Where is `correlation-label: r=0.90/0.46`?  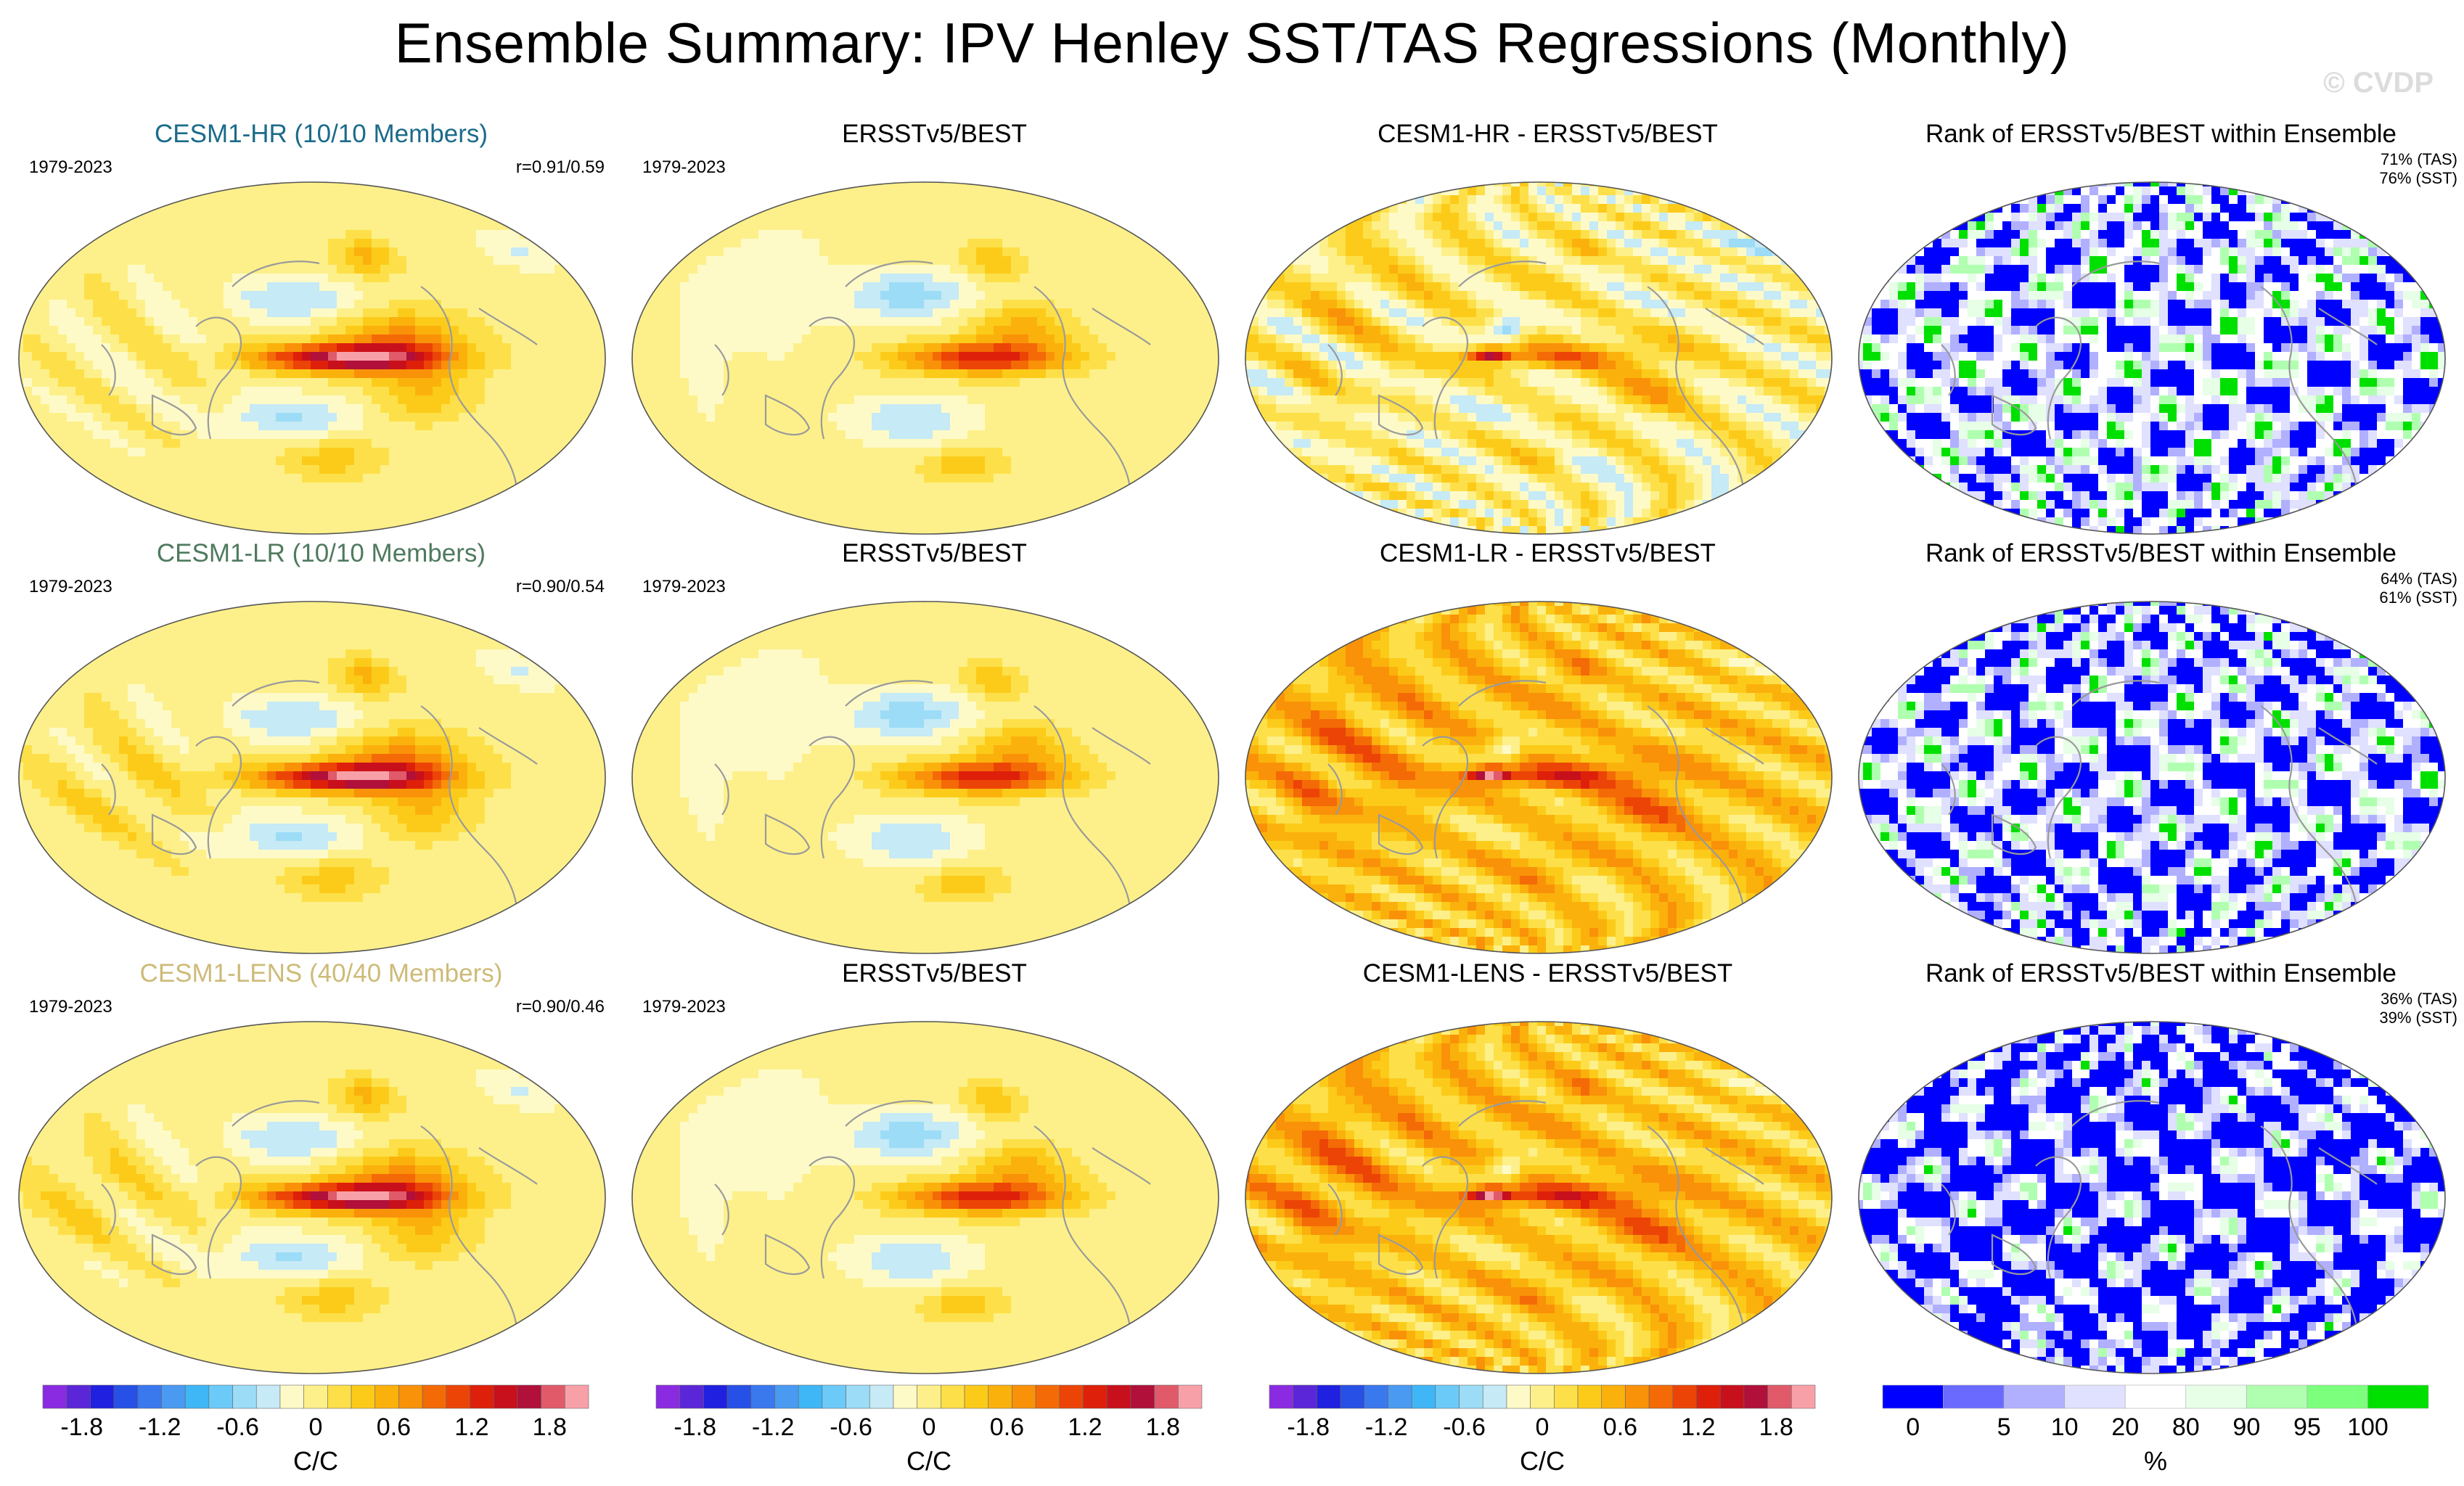 correlation-label: r=0.90/0.46 is located at coordinates (560, 1007).